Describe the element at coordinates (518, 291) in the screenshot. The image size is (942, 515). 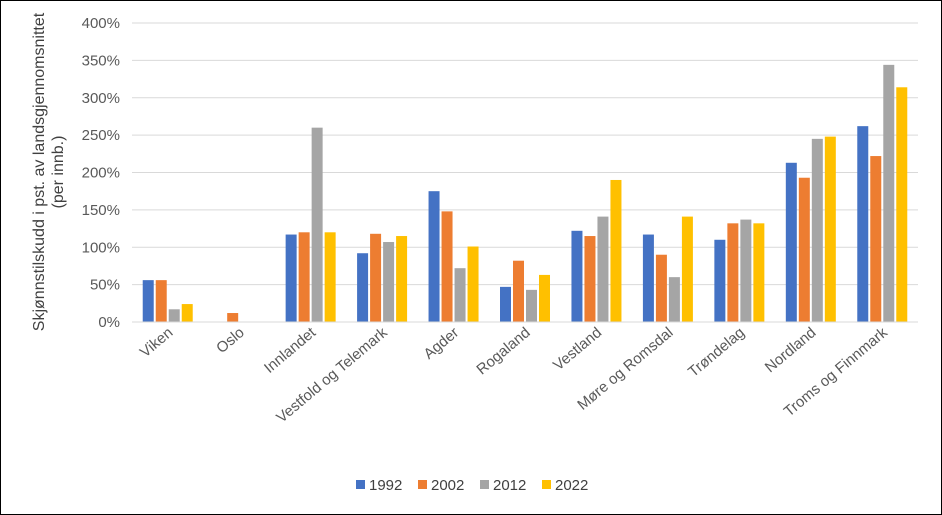
I see `bar-2002-rogaland` at that location.